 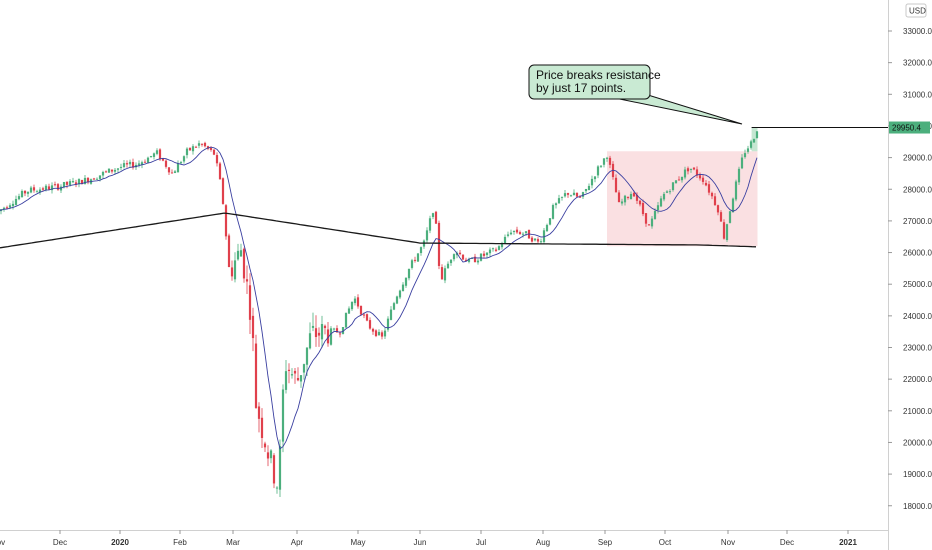 I want to click on price-tick-label: 26000.0, so click(x=917, y=253).